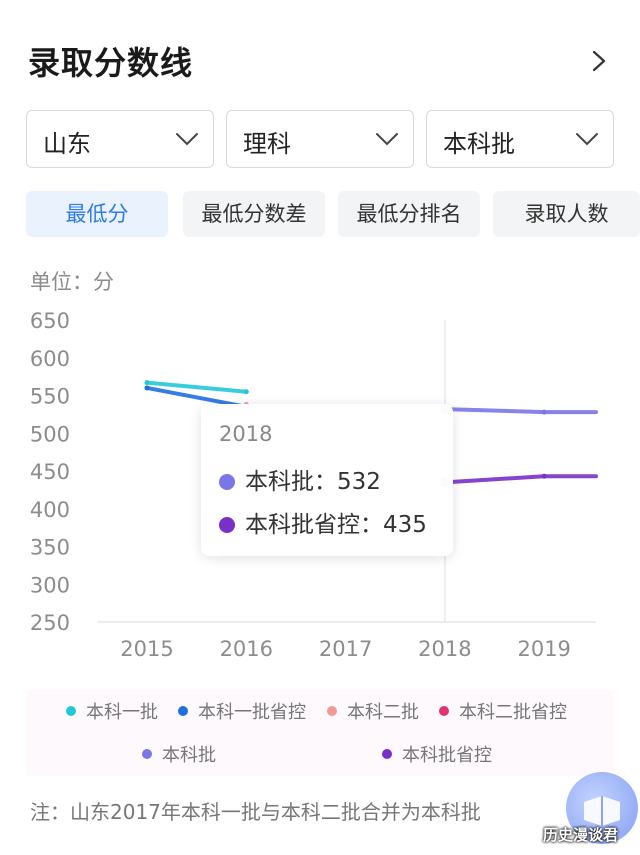  What do you see at coordinates (336, 525) in the screenshot?
I see `tooltip-row-label: 本科批省控：435` at bounding box center [336, 525].